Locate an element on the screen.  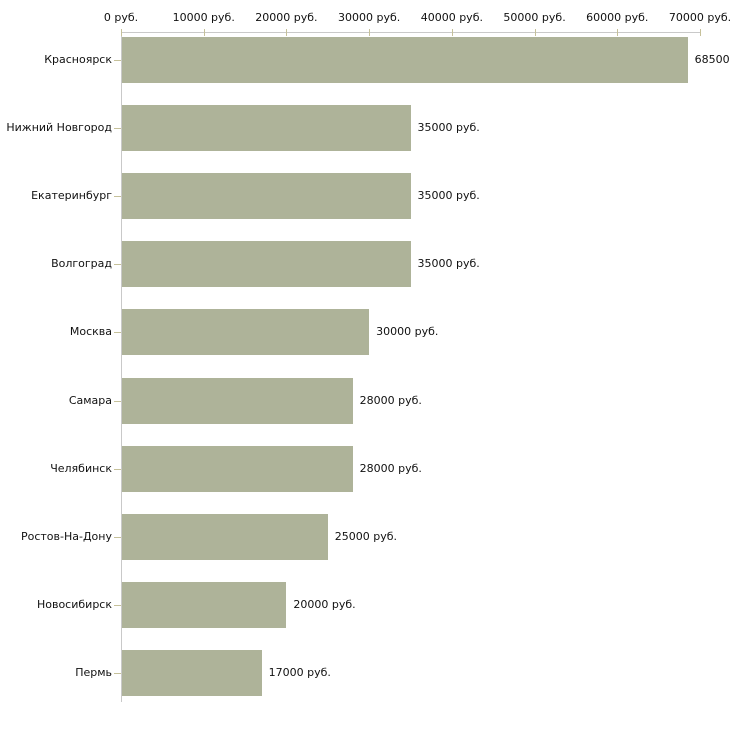
bar-value-label: 30000 руб. is located at coordinates (407, 332).